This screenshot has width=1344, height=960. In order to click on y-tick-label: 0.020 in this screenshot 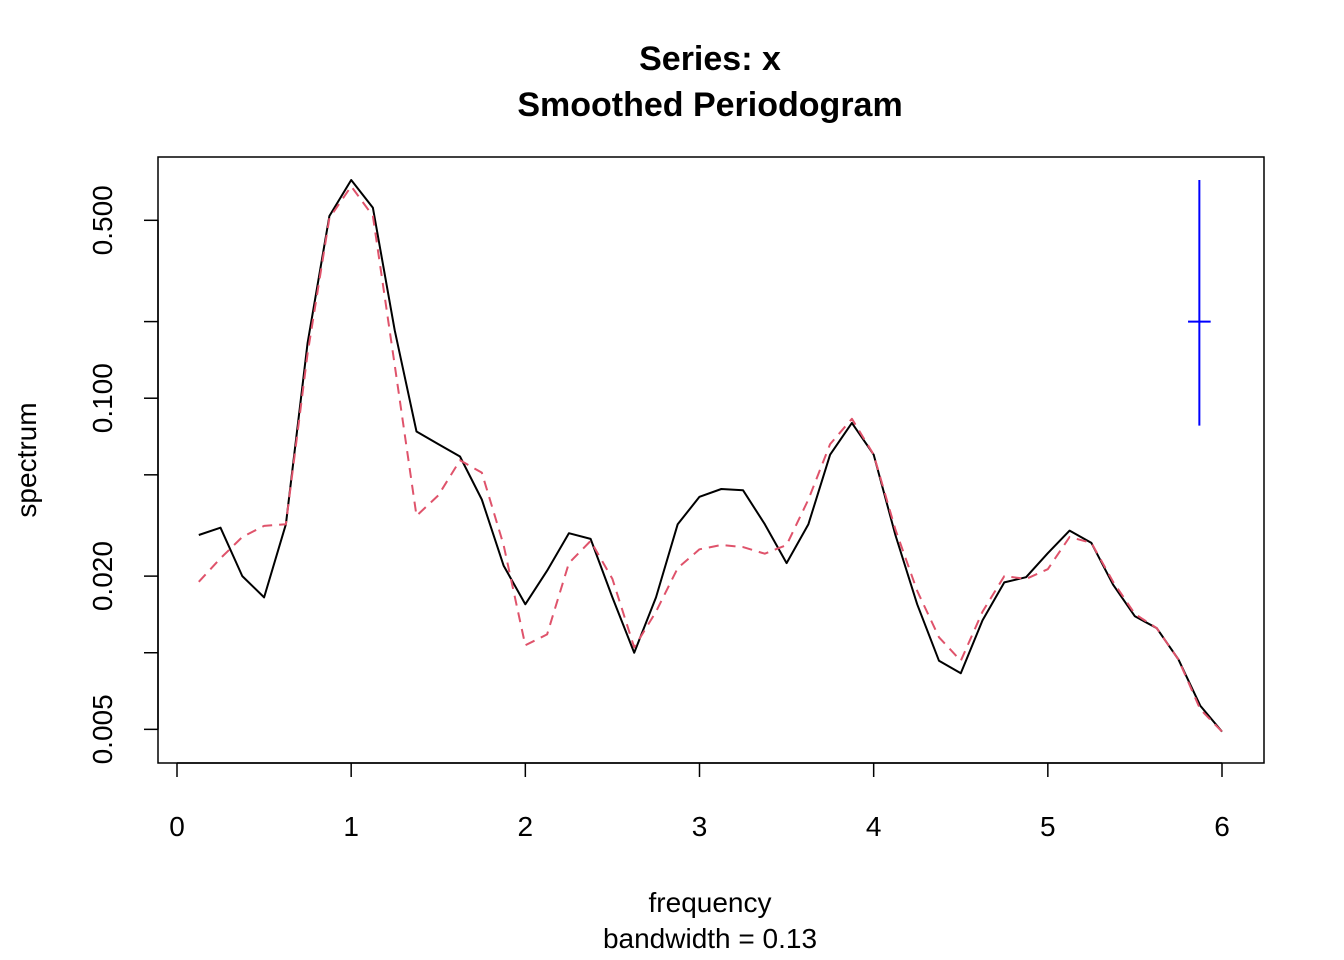, I will do `click(102, 576)`.